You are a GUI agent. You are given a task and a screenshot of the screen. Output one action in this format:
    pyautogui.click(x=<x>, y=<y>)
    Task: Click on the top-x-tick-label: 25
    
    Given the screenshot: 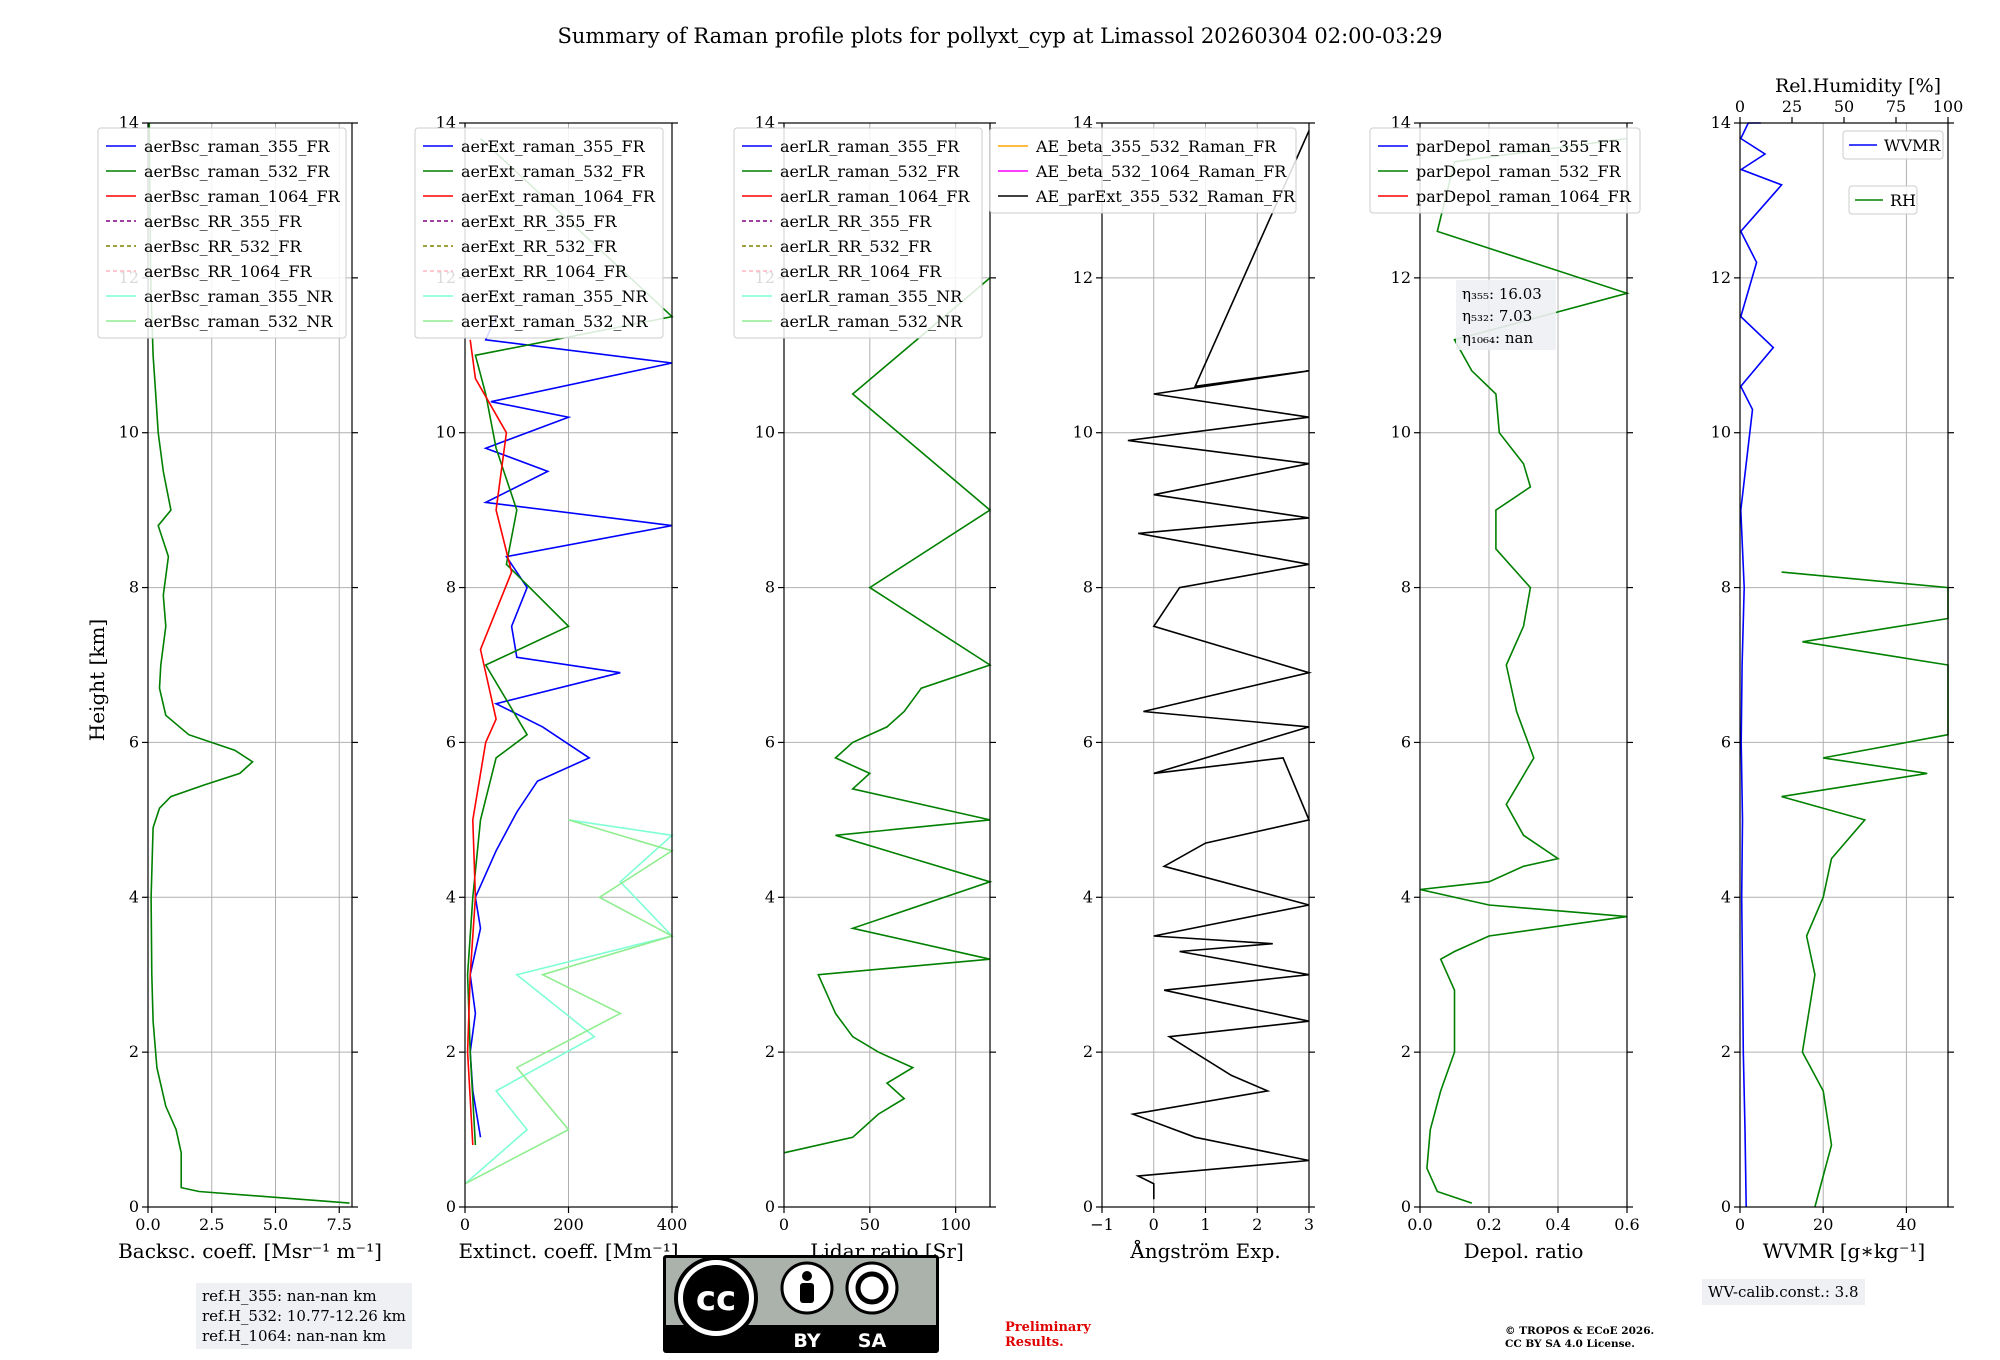 What is the action you would take?
    pyautogui.click(x=1792, y=106)
    